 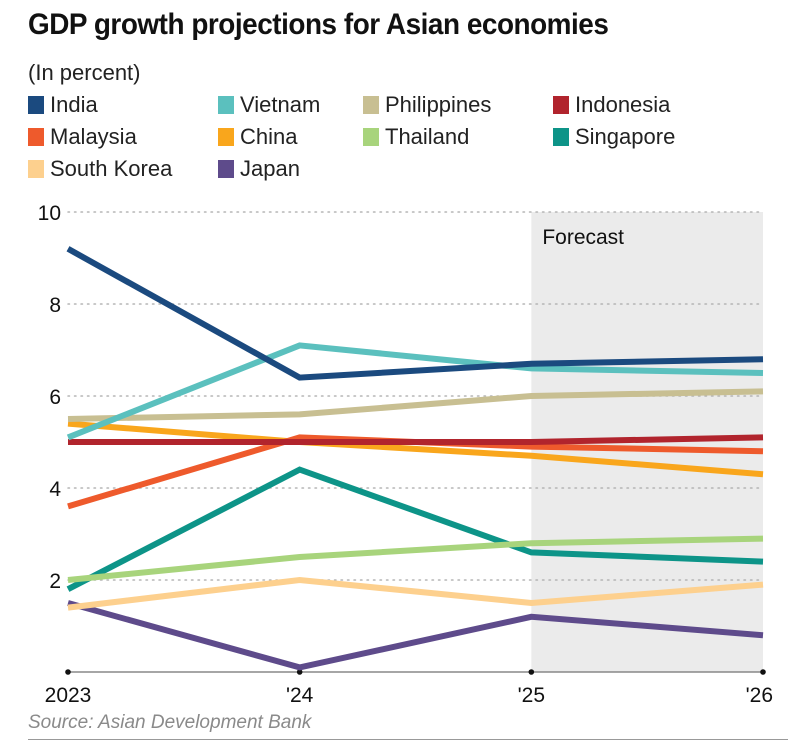 What do you see at coordinates (415, 529) in the screenshot?
I see `series-line-singapore` at bounding box center [415, 529].